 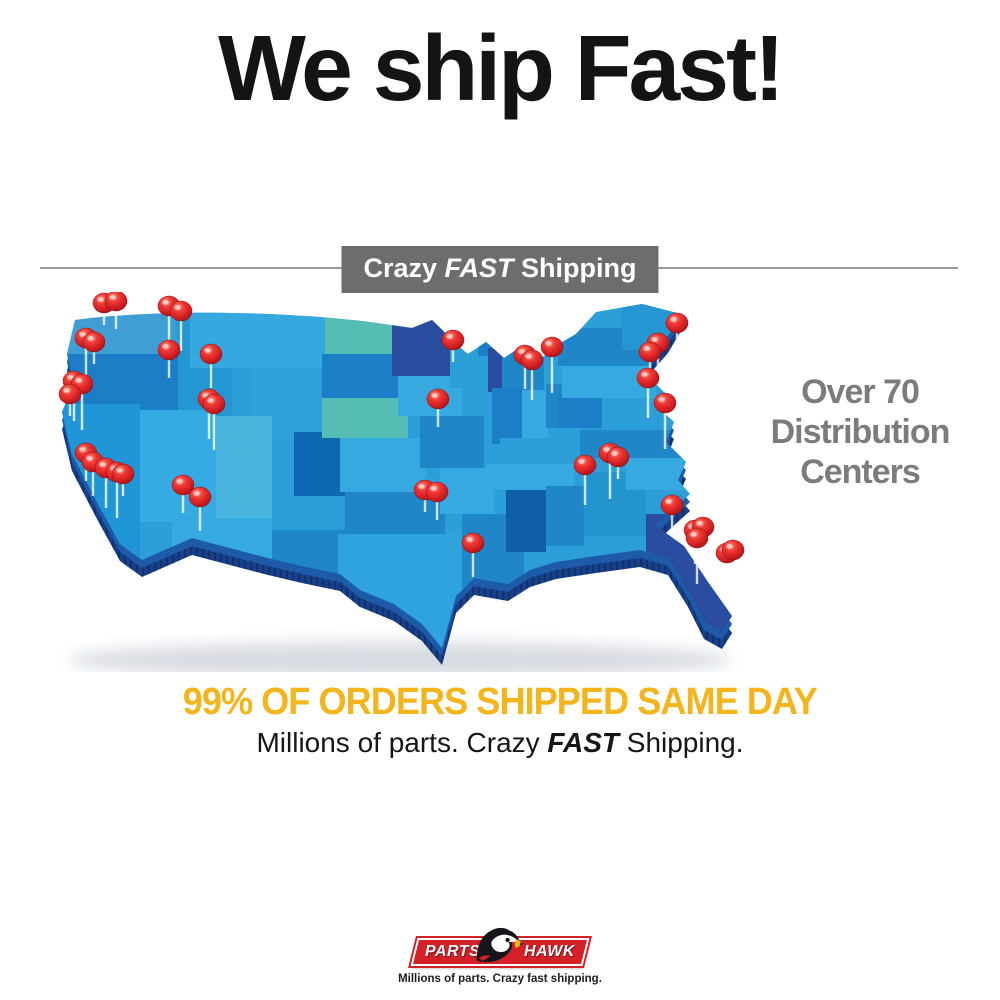 I want to click on banner-text-prefix: Crazy, so click(x=400, y=268).